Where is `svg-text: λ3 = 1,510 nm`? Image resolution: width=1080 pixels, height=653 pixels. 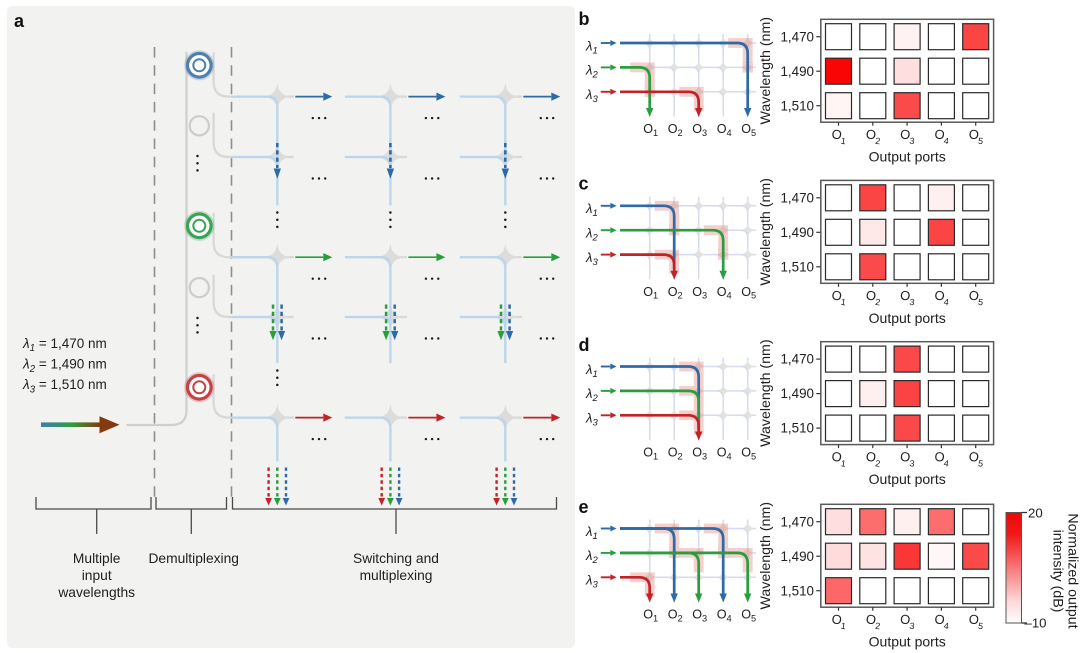
svg-text: λ3 = 1,510 nm is located at coordinates (64, 386).